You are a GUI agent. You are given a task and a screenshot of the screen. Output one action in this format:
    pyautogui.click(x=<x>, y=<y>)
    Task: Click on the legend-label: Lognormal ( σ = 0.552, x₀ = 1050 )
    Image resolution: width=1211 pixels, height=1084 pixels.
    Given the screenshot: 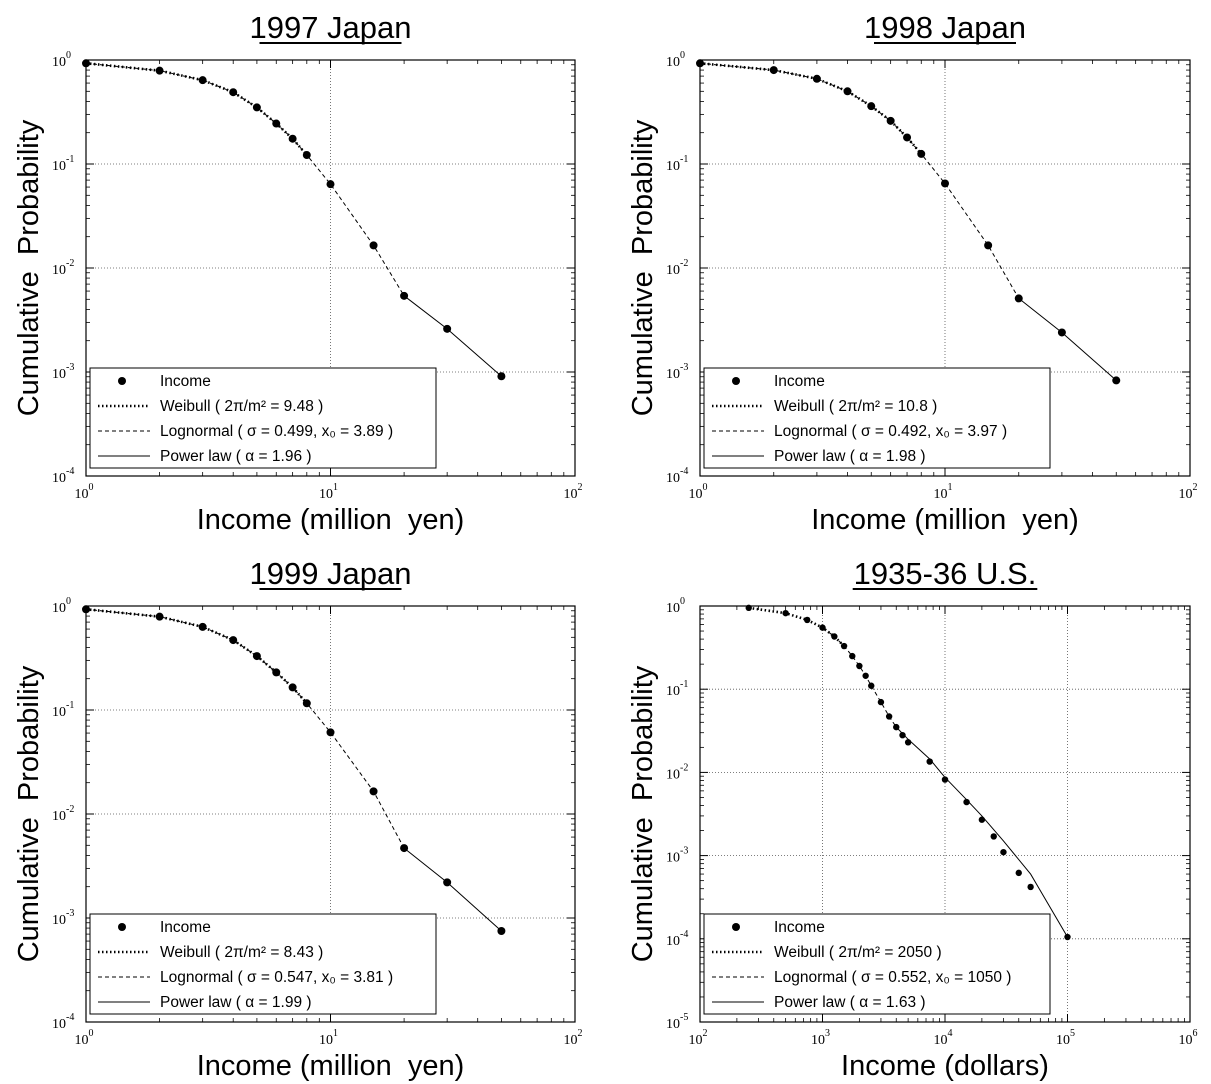 What is the action you would take?
    pyautogui.click(x=892, y=977)
    